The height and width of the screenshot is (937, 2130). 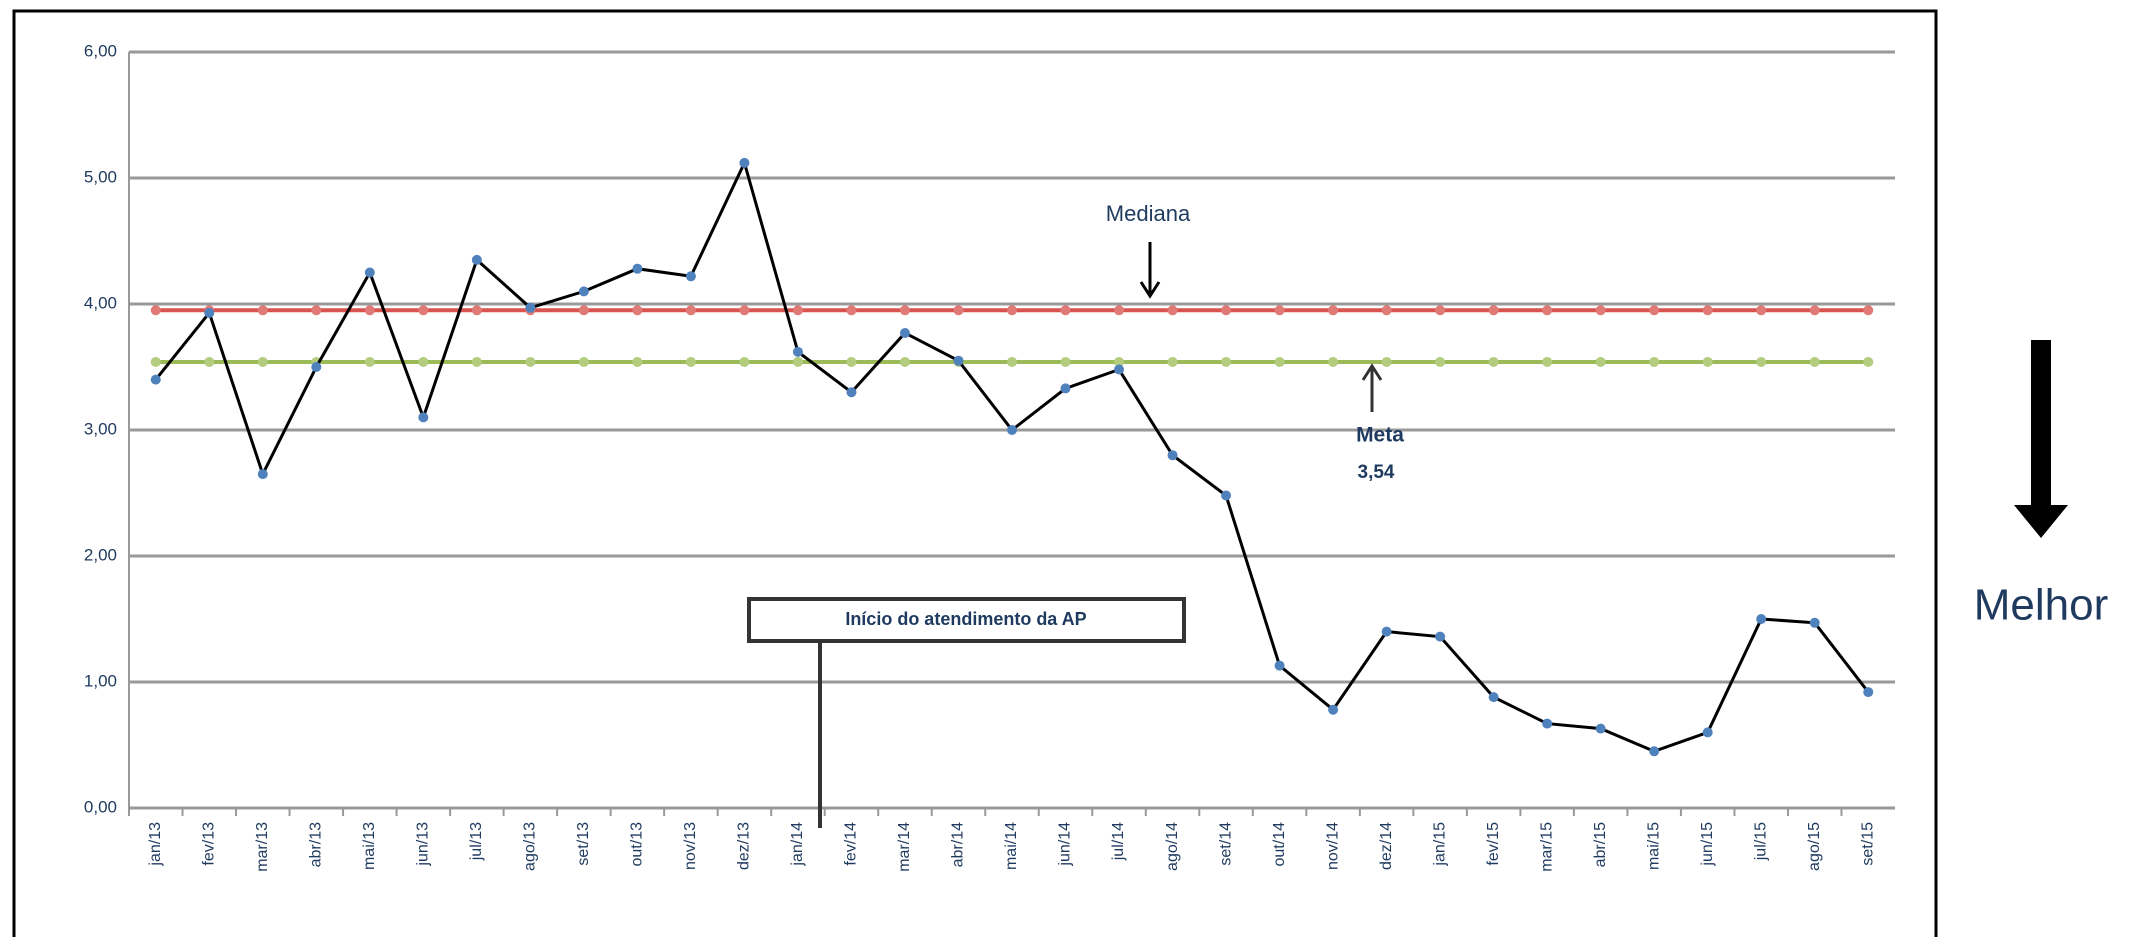 I want to click on x-tick-label: jan/14, so click(x=797, y=844).